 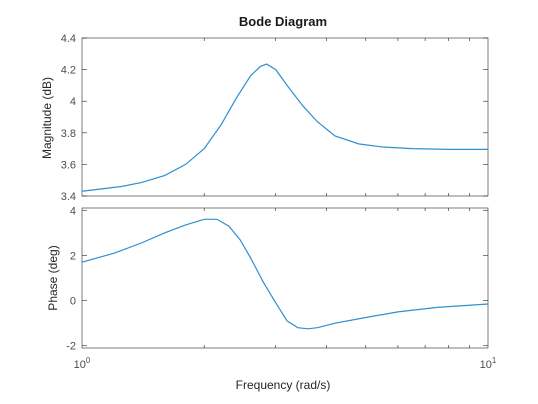 What do you see at coordinates (73, 256) in the screenshot?
I see `y-tick-label: 2` at bounding box center [73, 256].